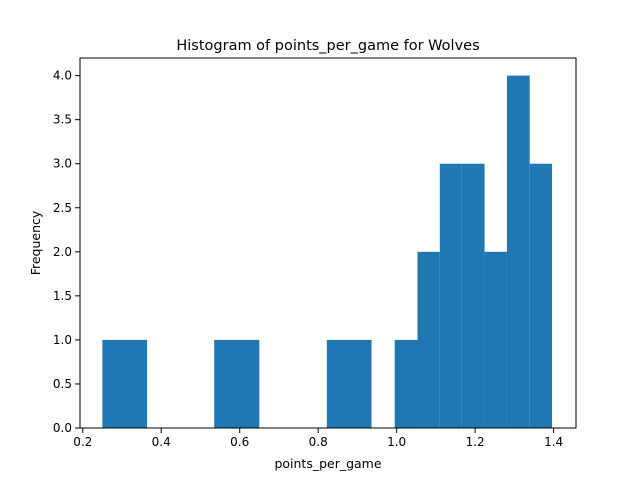  What do you see at coordinates (62, 208) in the screenshot?
I see `y-tick-label-5: 2.5` at bounding box center [62, 208].